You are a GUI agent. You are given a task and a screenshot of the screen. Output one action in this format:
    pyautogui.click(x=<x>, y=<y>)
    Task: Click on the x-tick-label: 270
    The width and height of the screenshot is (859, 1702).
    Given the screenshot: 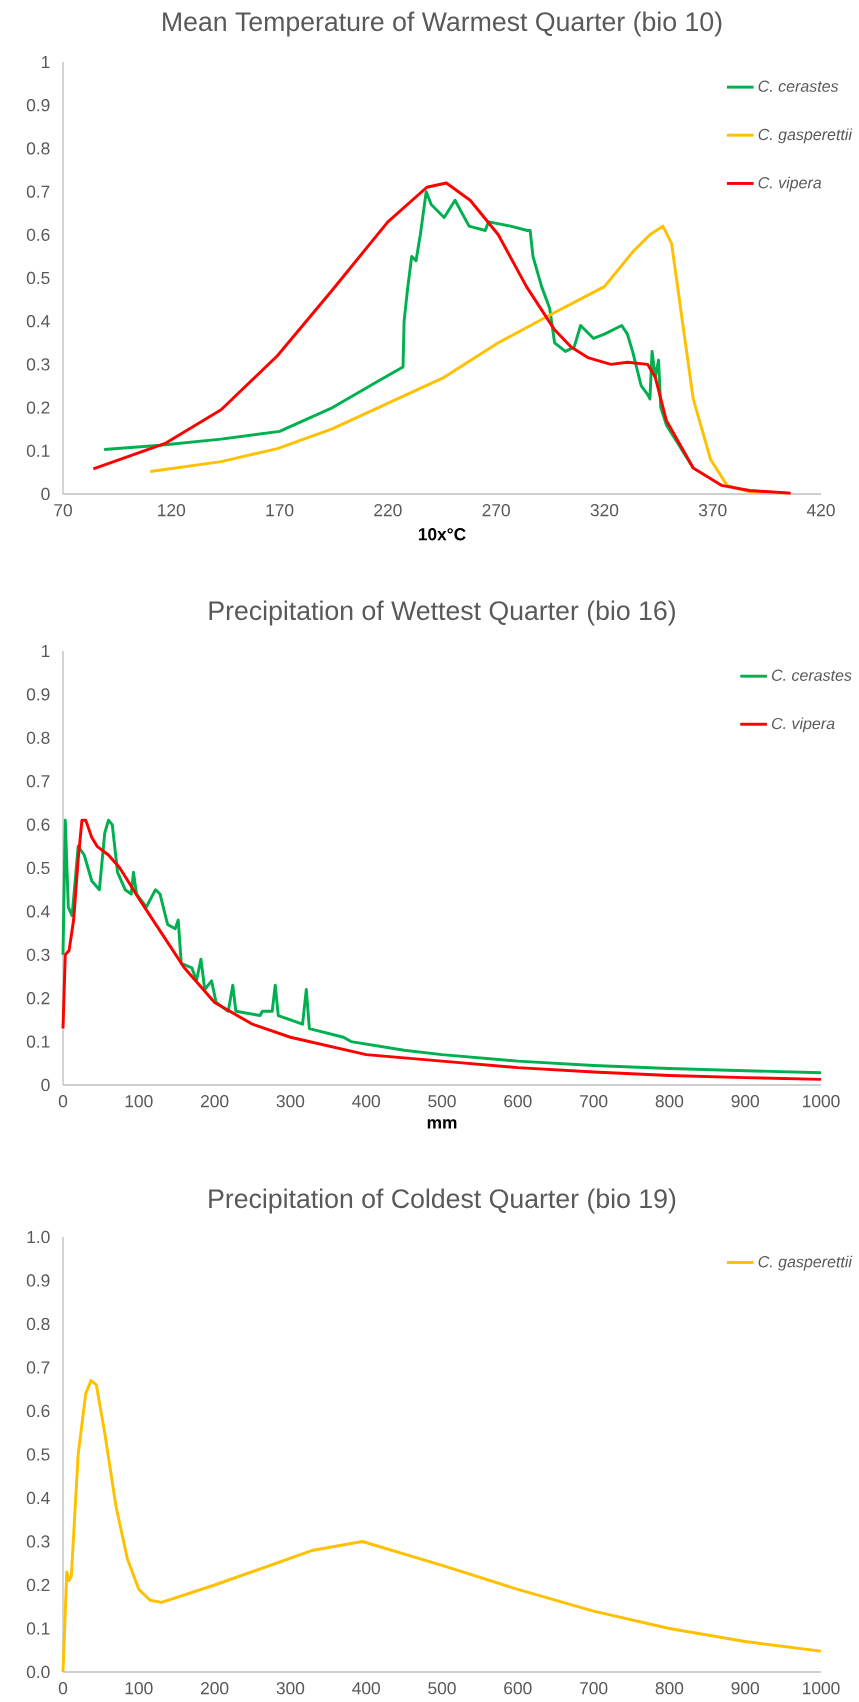 What is the action you would take?
    pyautogui.click(x=496, y=510)
    